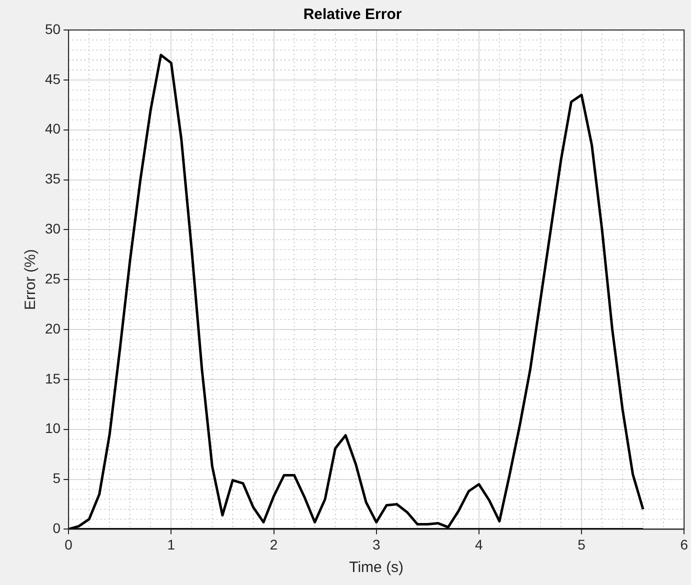 Image resolution: width=691 pixels, height=585 pixels. Describe the element at coordinates (582, 544) in the screenshot. I see `x-tick-label: 5` at that location.